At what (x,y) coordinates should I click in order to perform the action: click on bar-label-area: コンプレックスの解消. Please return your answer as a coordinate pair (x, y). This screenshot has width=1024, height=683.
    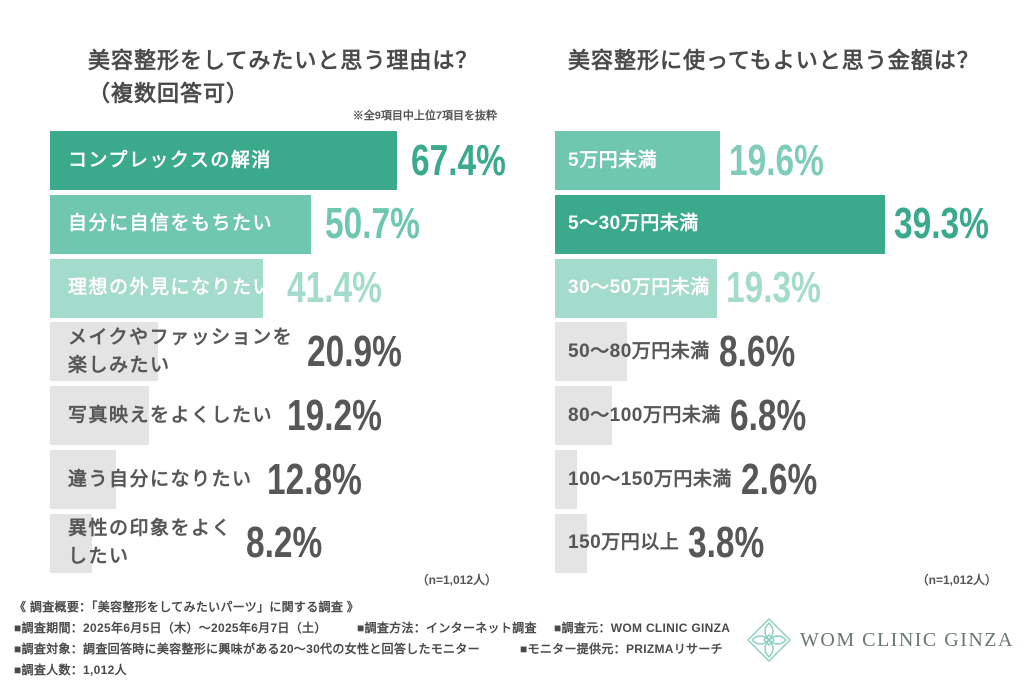
    Looking at the image, I should click on (223, 160).